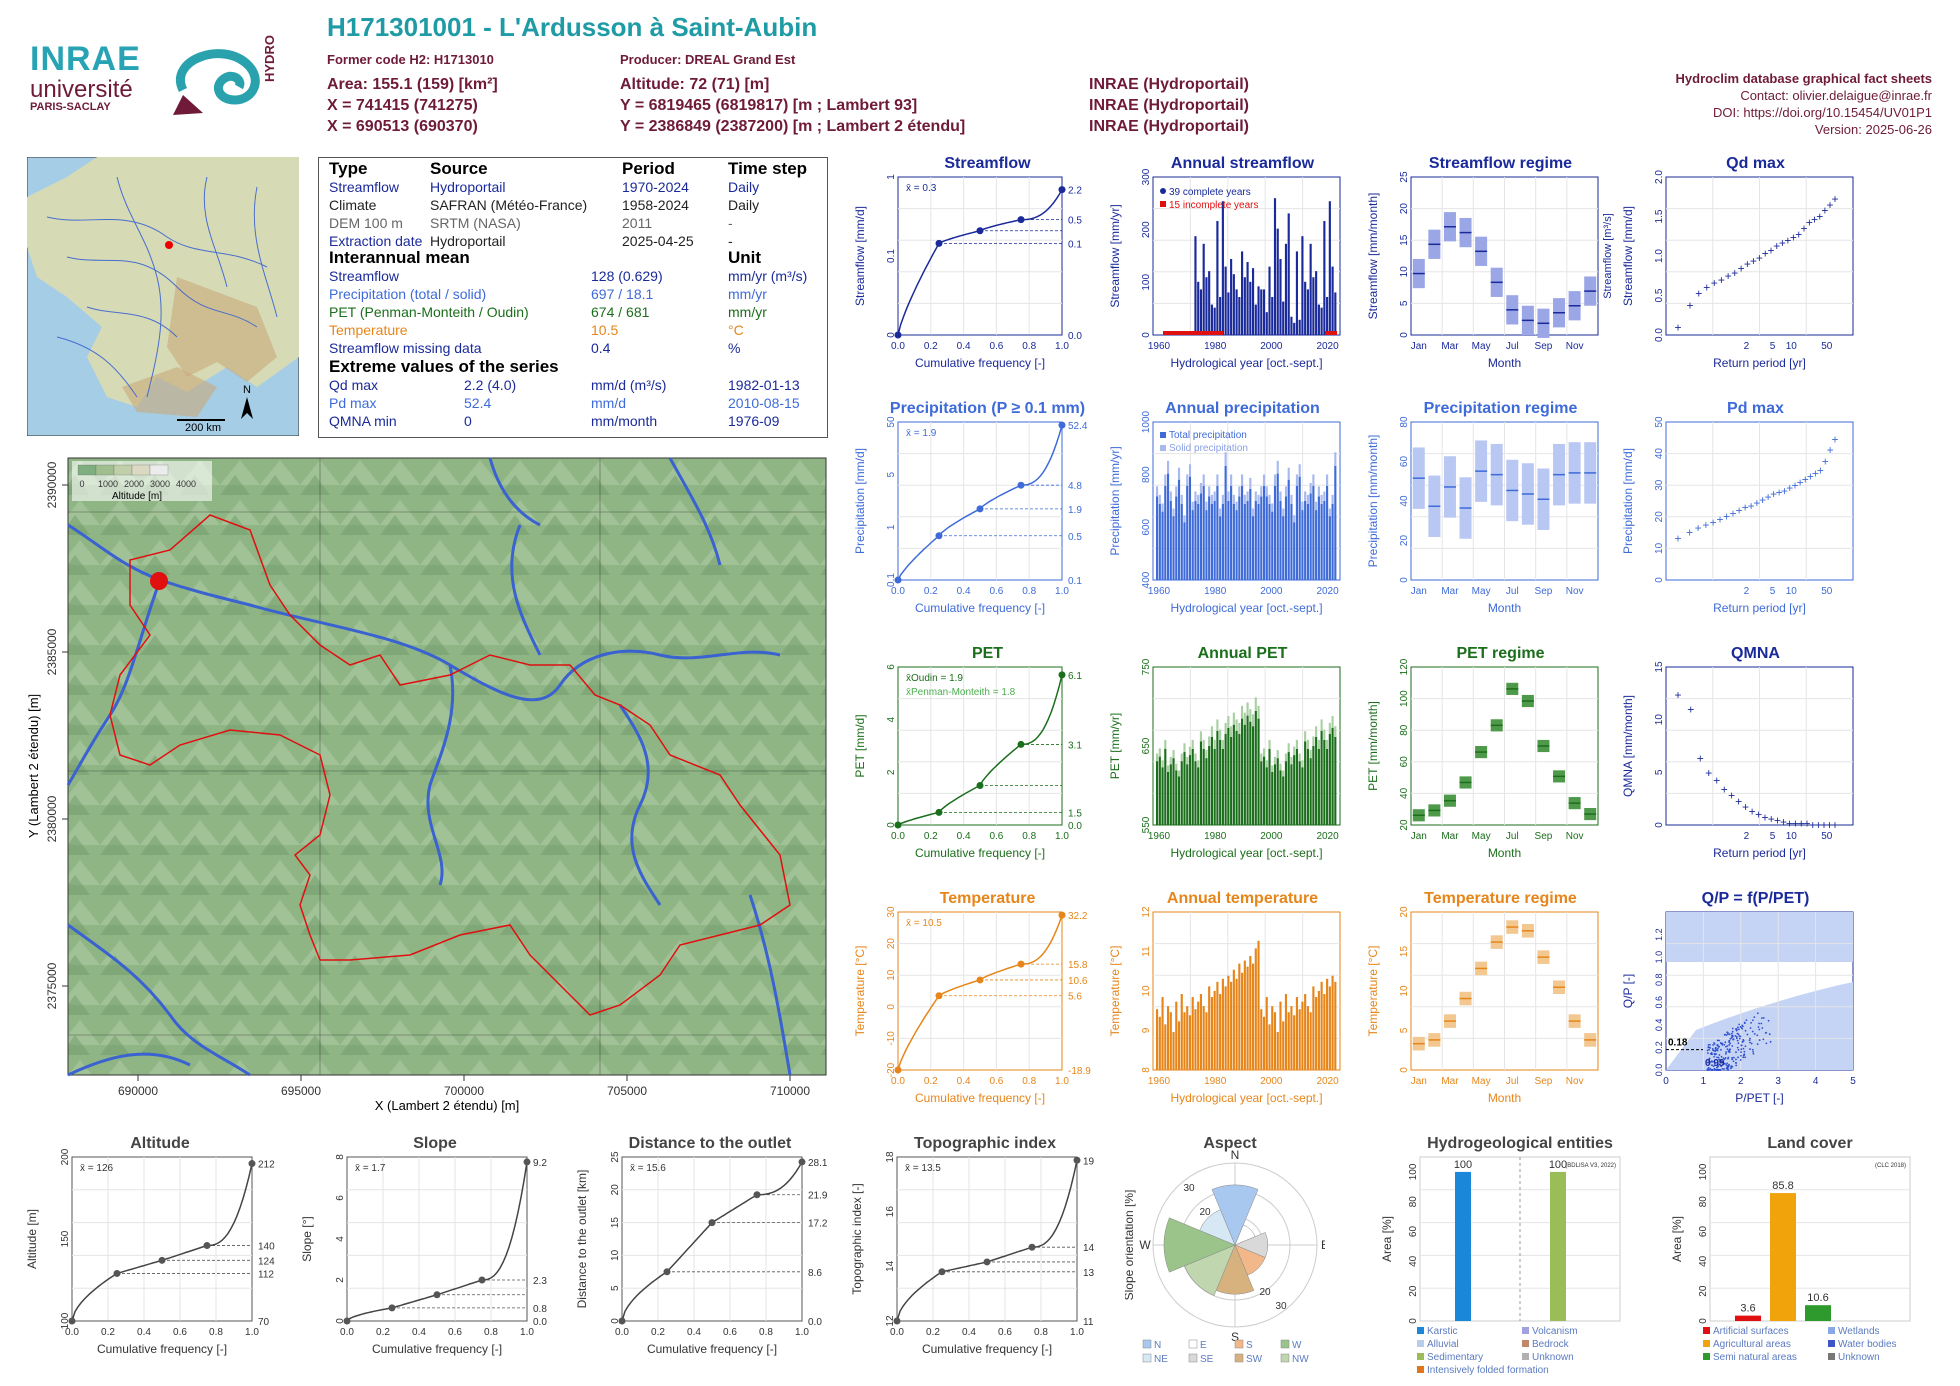 This screenshot has height=1386, width=1960. Describe the element at coordinates (383, 1332) in the screenshot. I see `x-tick: 0.2` at that location.